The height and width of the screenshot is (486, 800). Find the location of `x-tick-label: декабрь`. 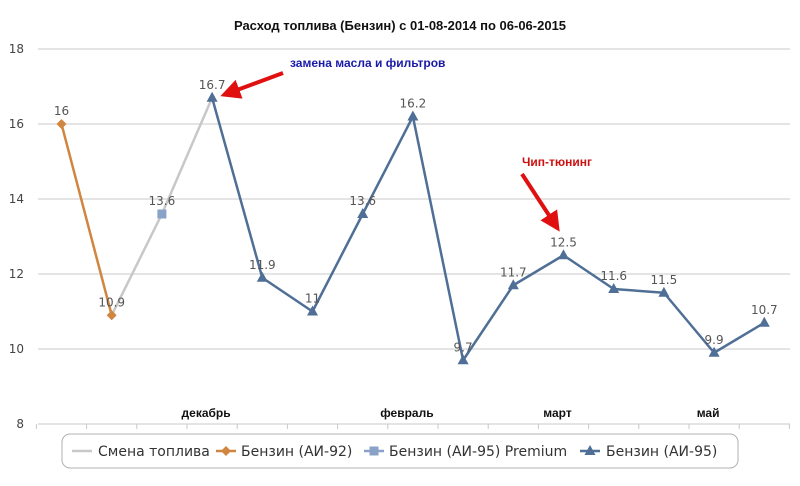

x-tick-label: декабрь is located at coordinates (206, 413).